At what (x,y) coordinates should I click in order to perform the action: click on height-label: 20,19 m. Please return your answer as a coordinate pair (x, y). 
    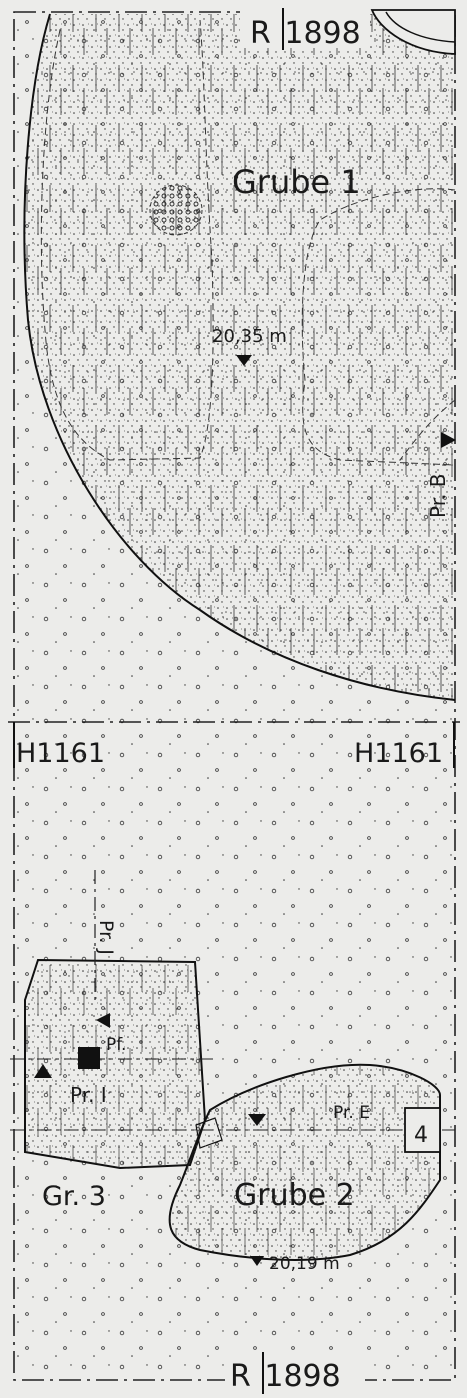
    Looking at the image, I should click on (304, 1264).